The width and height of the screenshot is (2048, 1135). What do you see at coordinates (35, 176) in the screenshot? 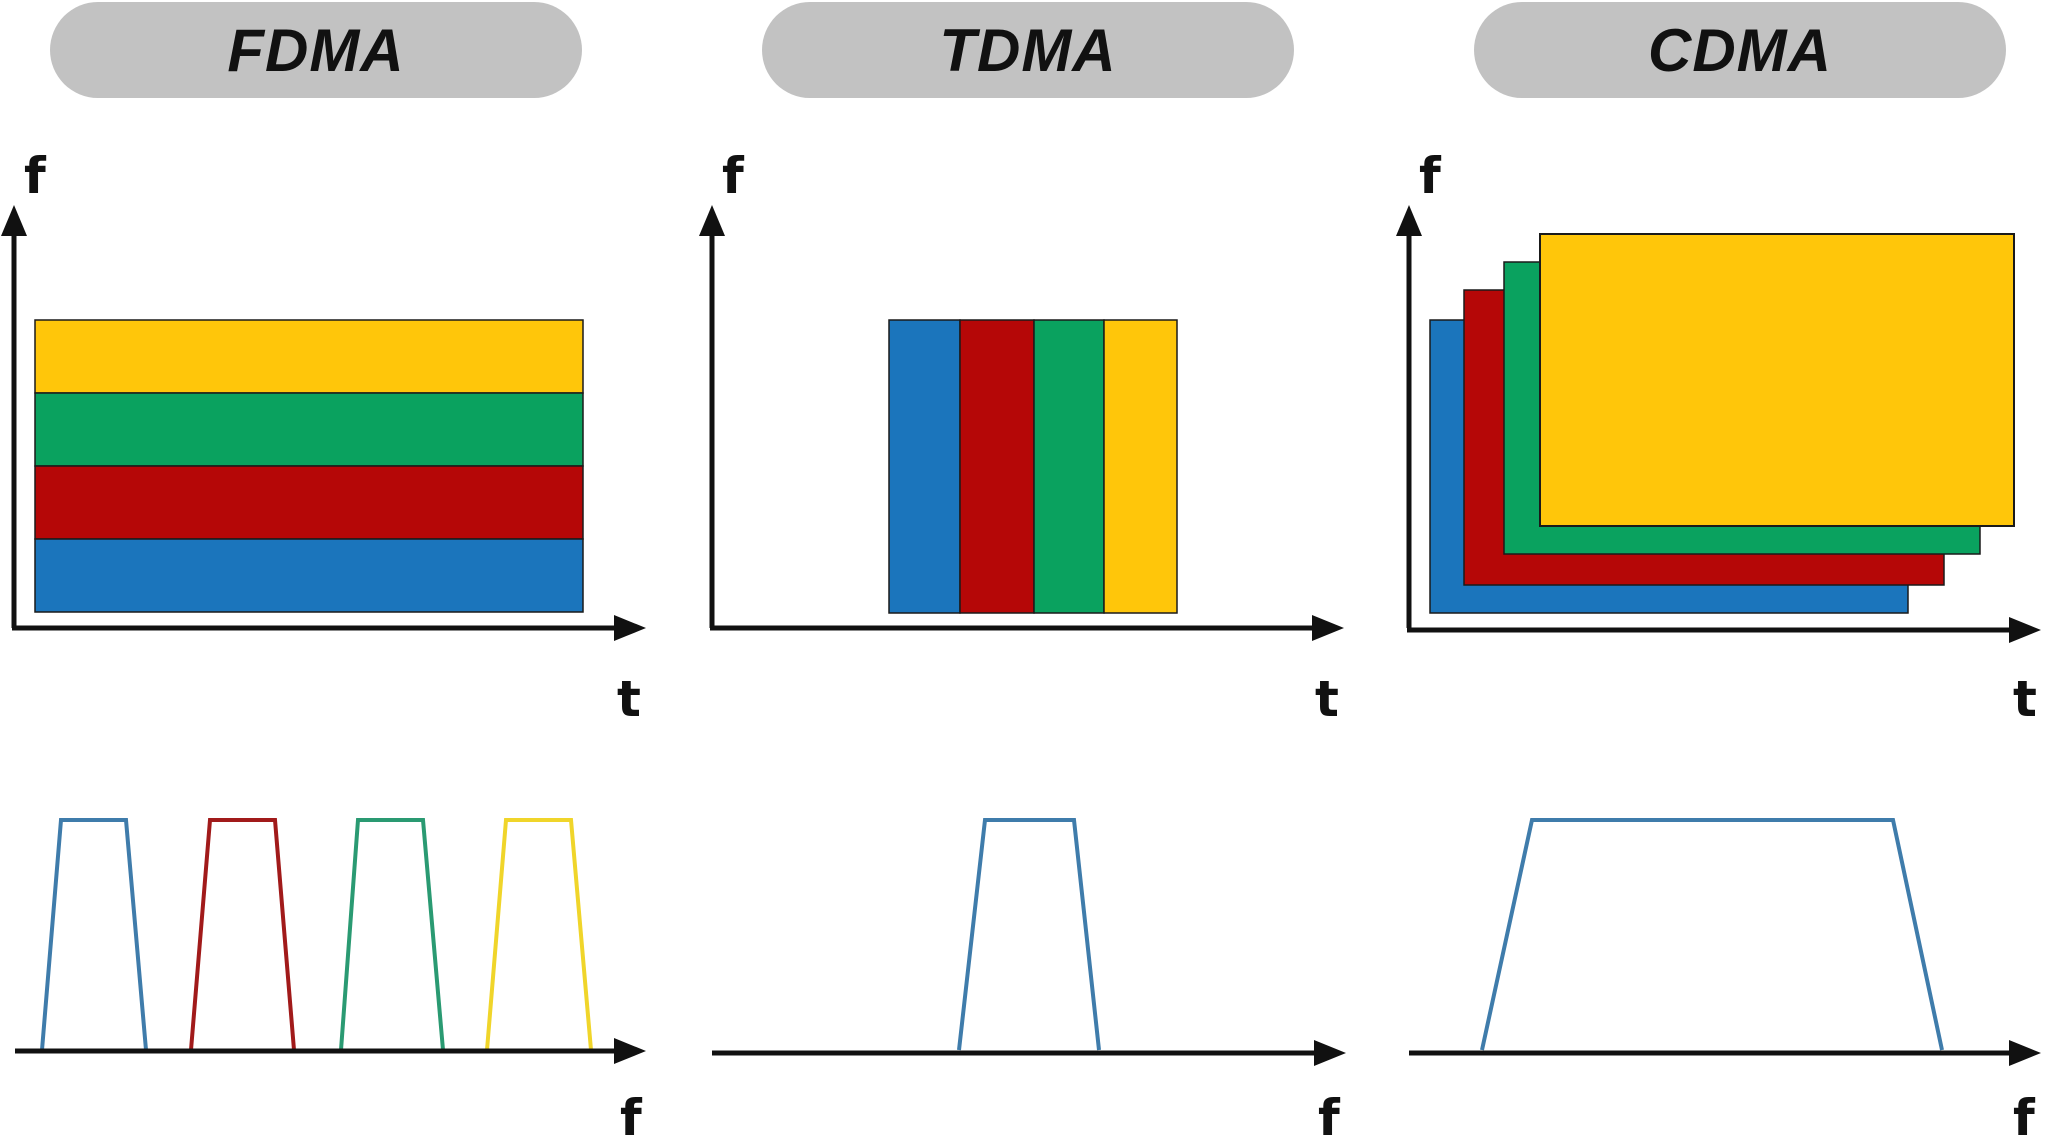
I see `fdma-frequency-axis-label: f` at bounding box center [35, 176].